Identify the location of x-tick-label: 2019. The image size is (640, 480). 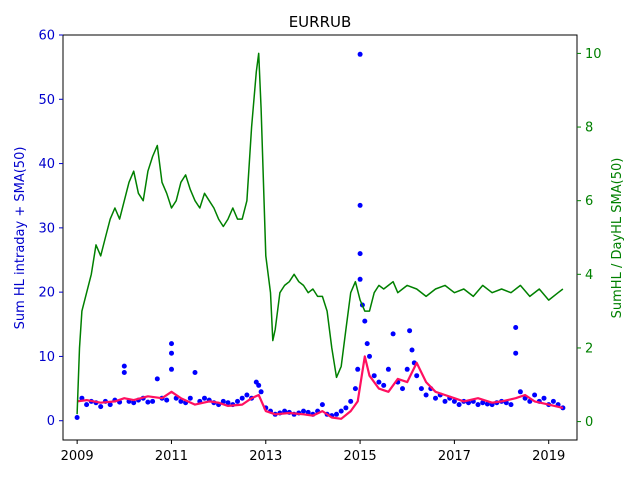
(548, 456).